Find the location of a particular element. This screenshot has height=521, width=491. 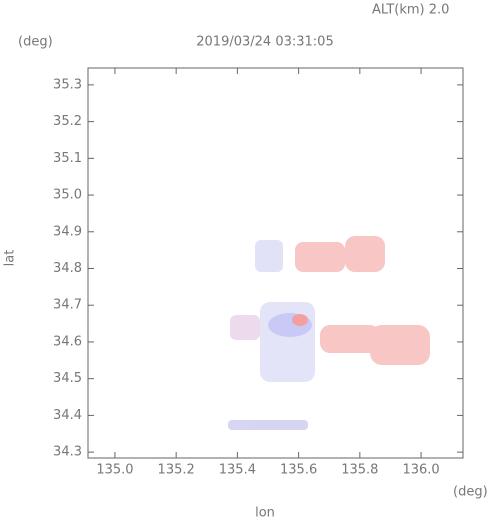

x-unit: (deg) is located at coordinates (470, 492).